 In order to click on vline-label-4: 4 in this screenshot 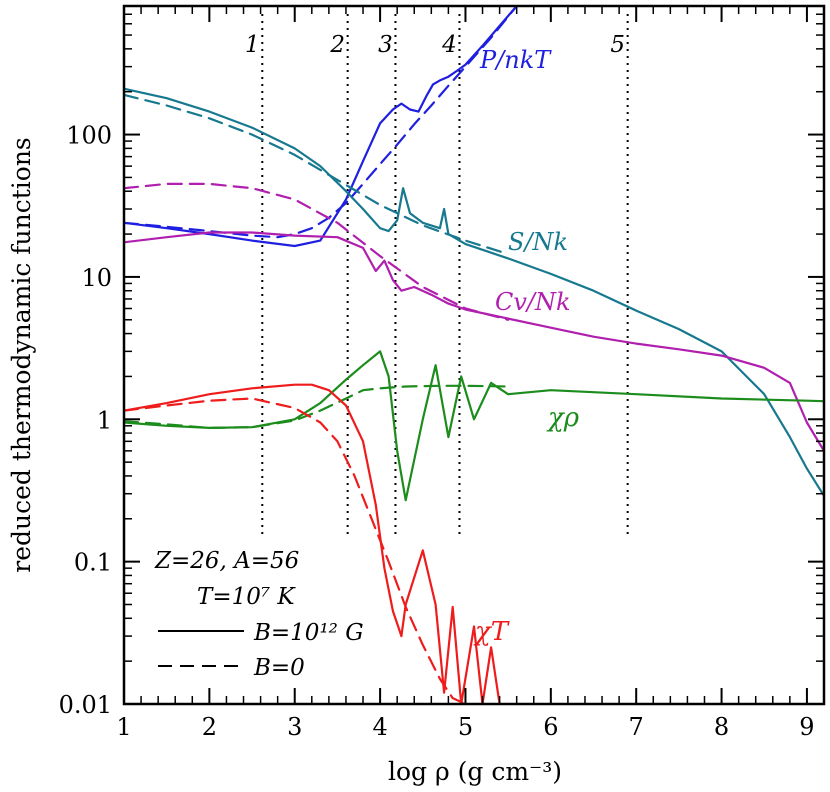, I will do `click(449, 45)`.